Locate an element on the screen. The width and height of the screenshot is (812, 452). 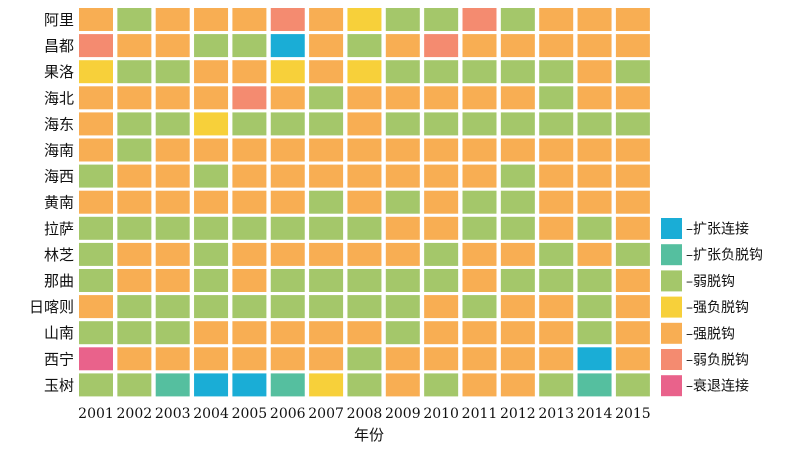
cell-r9-c11 is located at coordinates (517, 254).